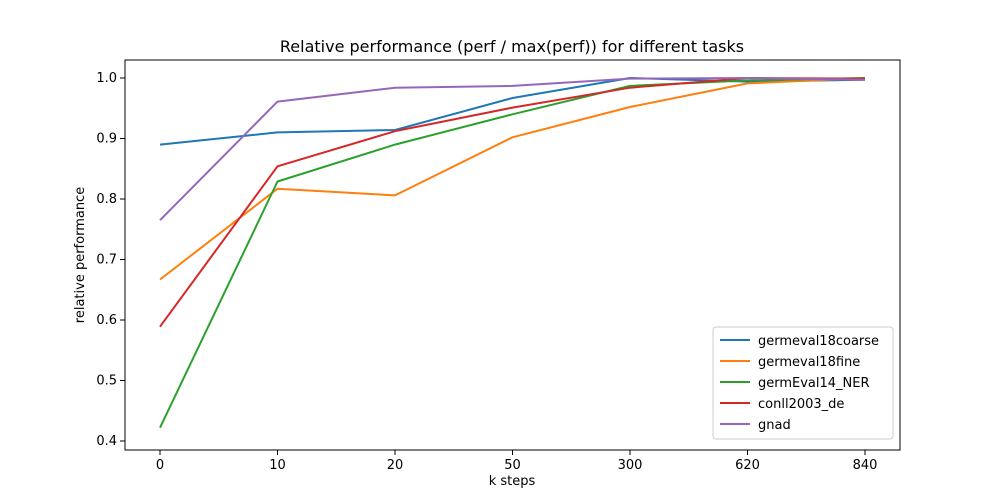 This screenshot has height=500, width=1000. What do you see at coordinates (160, 465) in the screenshot?
I see `x-tick-label: 0` at bounding box center [160, 465].